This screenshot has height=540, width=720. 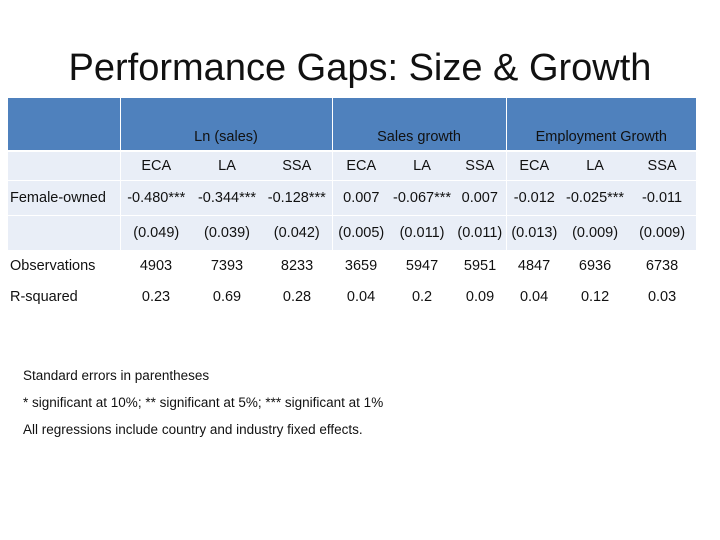 I want to click on note-standard-errors: Standard errors in parentheses, so click(x=116, y=375).